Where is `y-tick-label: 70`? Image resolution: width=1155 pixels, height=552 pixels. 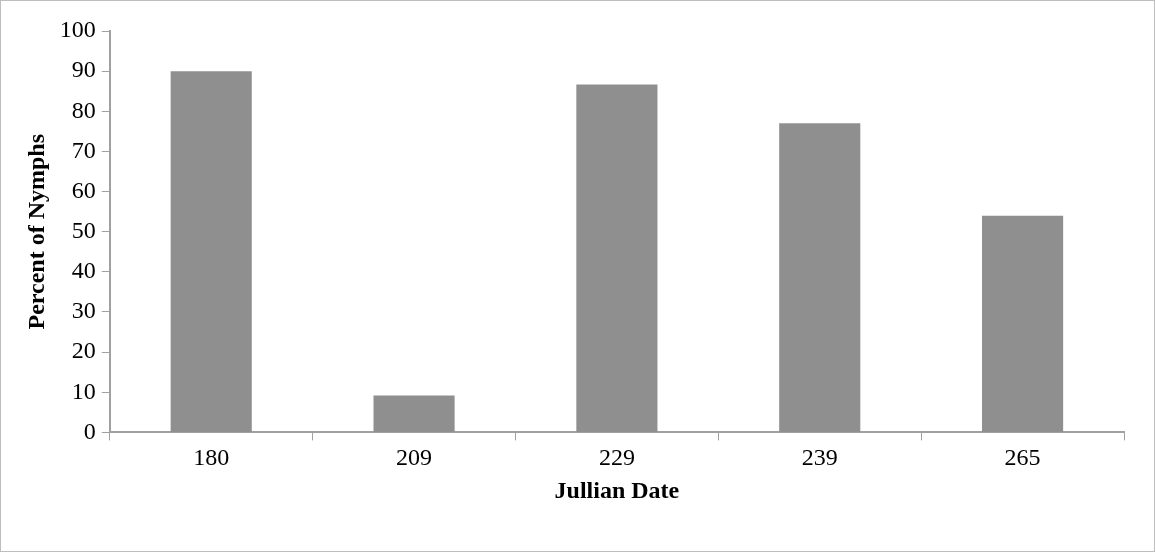 y-tick-label: 70 is located at coordinates (83, 149).